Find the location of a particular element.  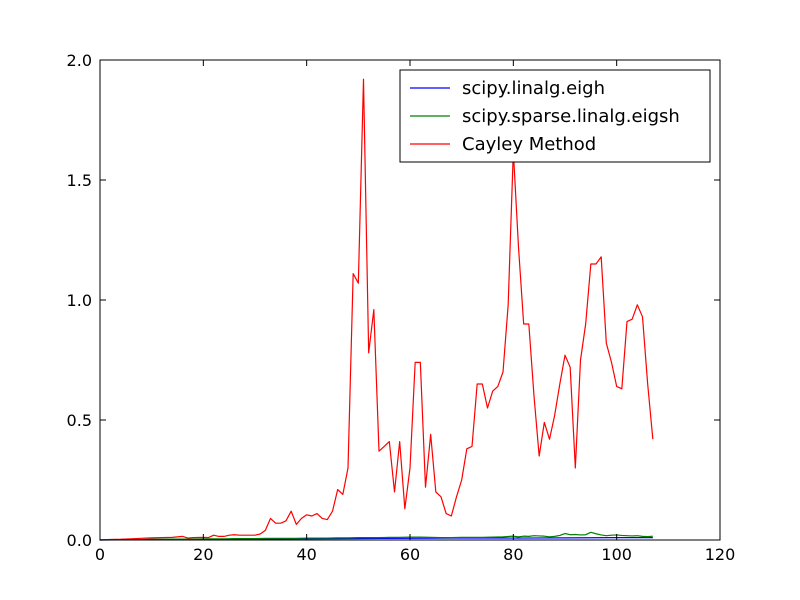

x-tick-label: 100 is located at coordinates (616, 554).